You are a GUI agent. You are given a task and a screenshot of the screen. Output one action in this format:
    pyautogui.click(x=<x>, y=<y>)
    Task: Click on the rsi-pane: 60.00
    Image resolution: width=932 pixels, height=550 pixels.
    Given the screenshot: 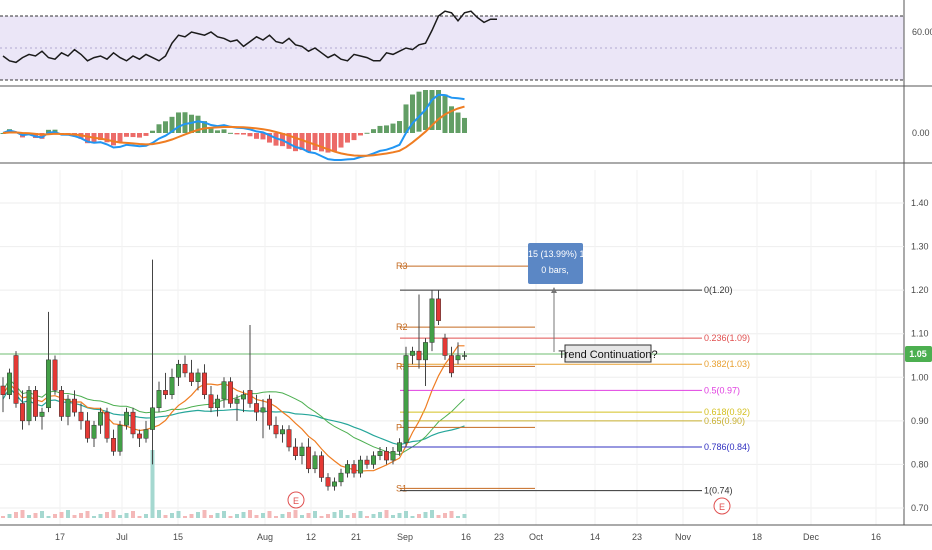 What is the action you would take?
    pyautogui.click(x=466, y=45)
    